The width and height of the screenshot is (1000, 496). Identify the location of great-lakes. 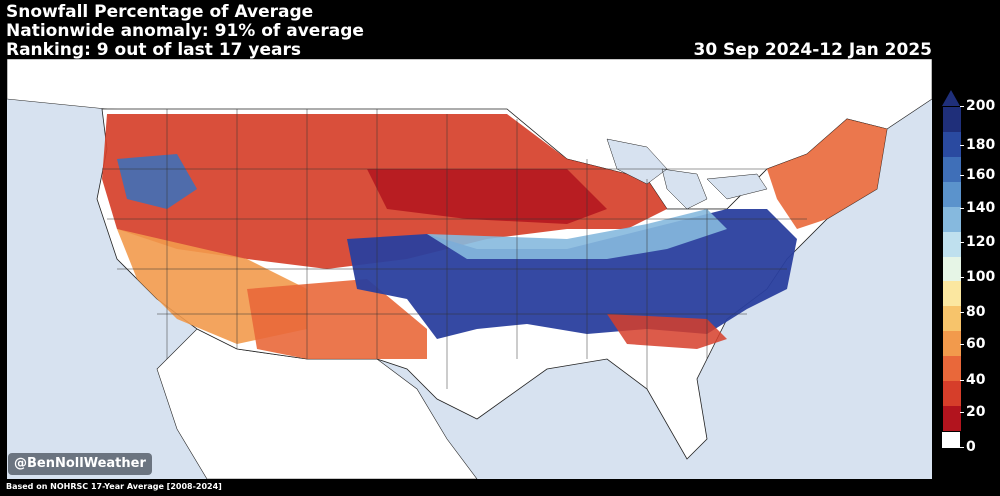
(687, 174).